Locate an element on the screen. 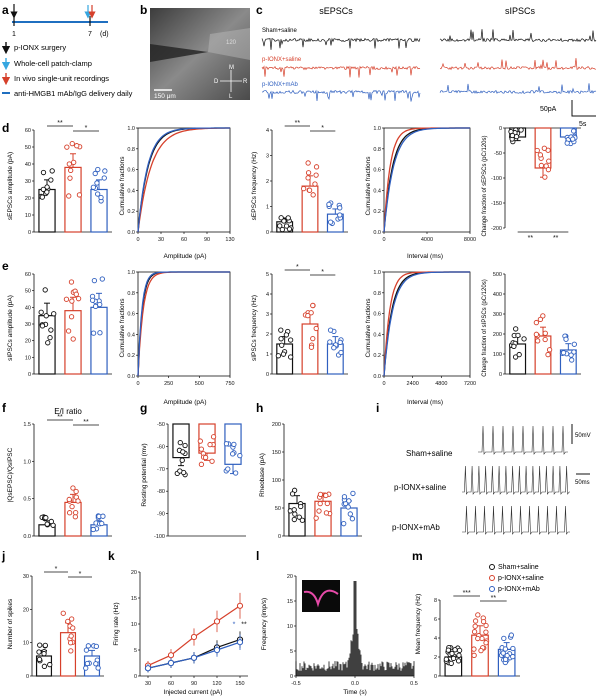 The width and height of the screenshot is (600, 698). e-cumint-curve is located at coordinates (426, 324).